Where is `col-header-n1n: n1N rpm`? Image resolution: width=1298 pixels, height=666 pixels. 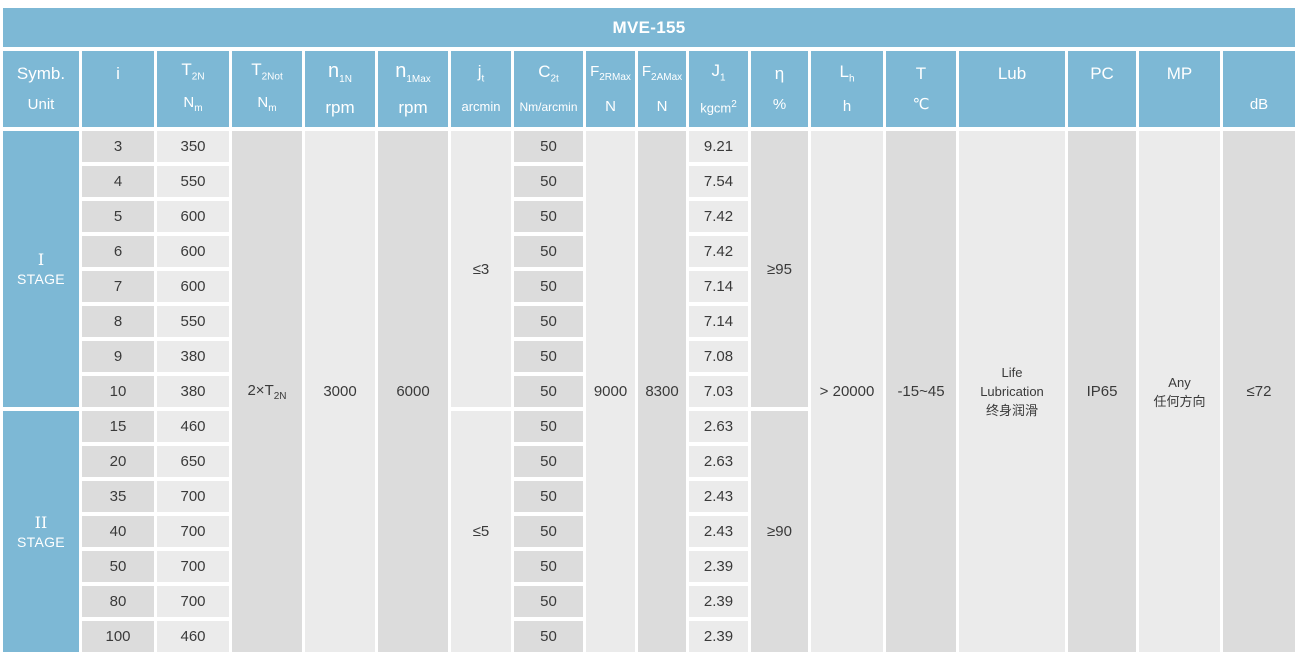
col-header-n1n: n1N rpm is located at coordinates (340, 89).